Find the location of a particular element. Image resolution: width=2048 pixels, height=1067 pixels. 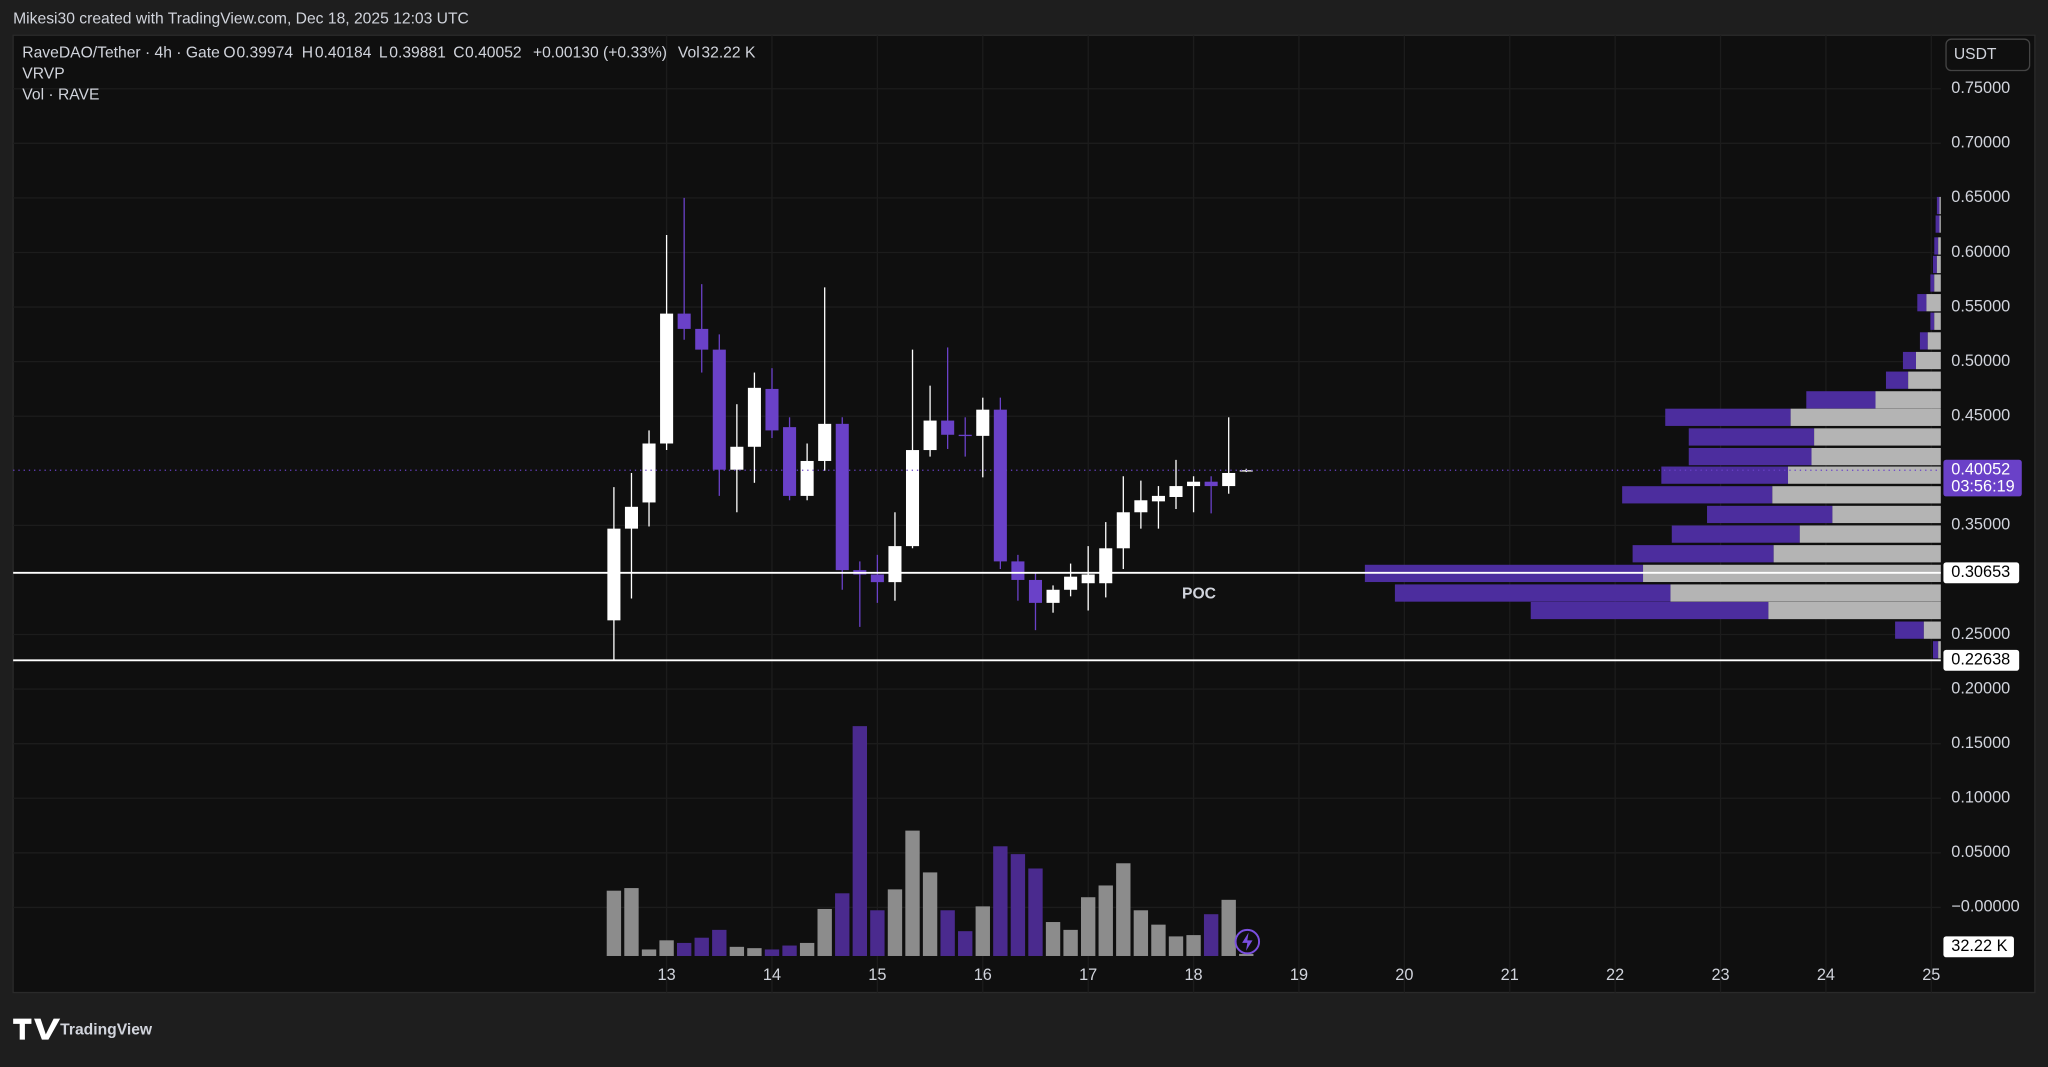

close-value: 0.40052 is located at coordinates (493, 53).